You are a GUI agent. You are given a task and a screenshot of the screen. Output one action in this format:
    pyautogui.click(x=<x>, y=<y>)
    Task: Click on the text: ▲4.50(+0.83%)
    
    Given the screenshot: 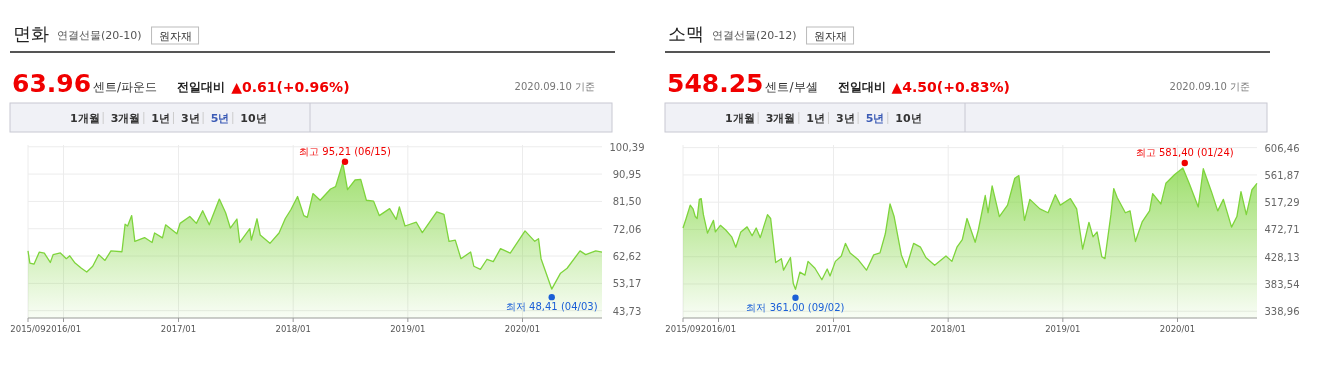 What is the action you would take?
    pyautogui.click(x=950, y=87)
    